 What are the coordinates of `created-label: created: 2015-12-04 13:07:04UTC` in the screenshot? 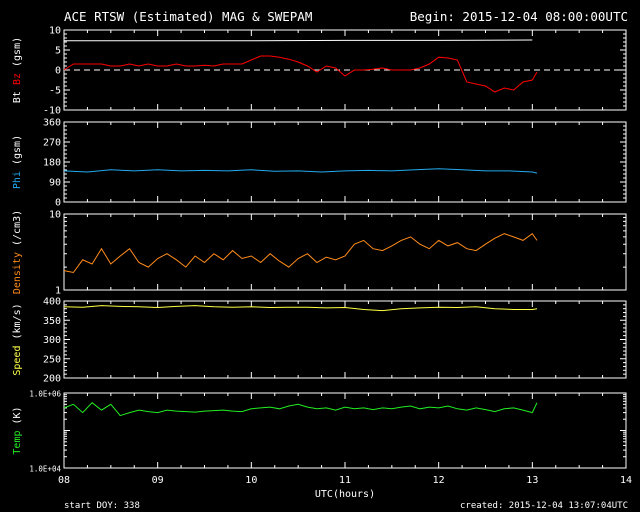 It's located at (544, 506).